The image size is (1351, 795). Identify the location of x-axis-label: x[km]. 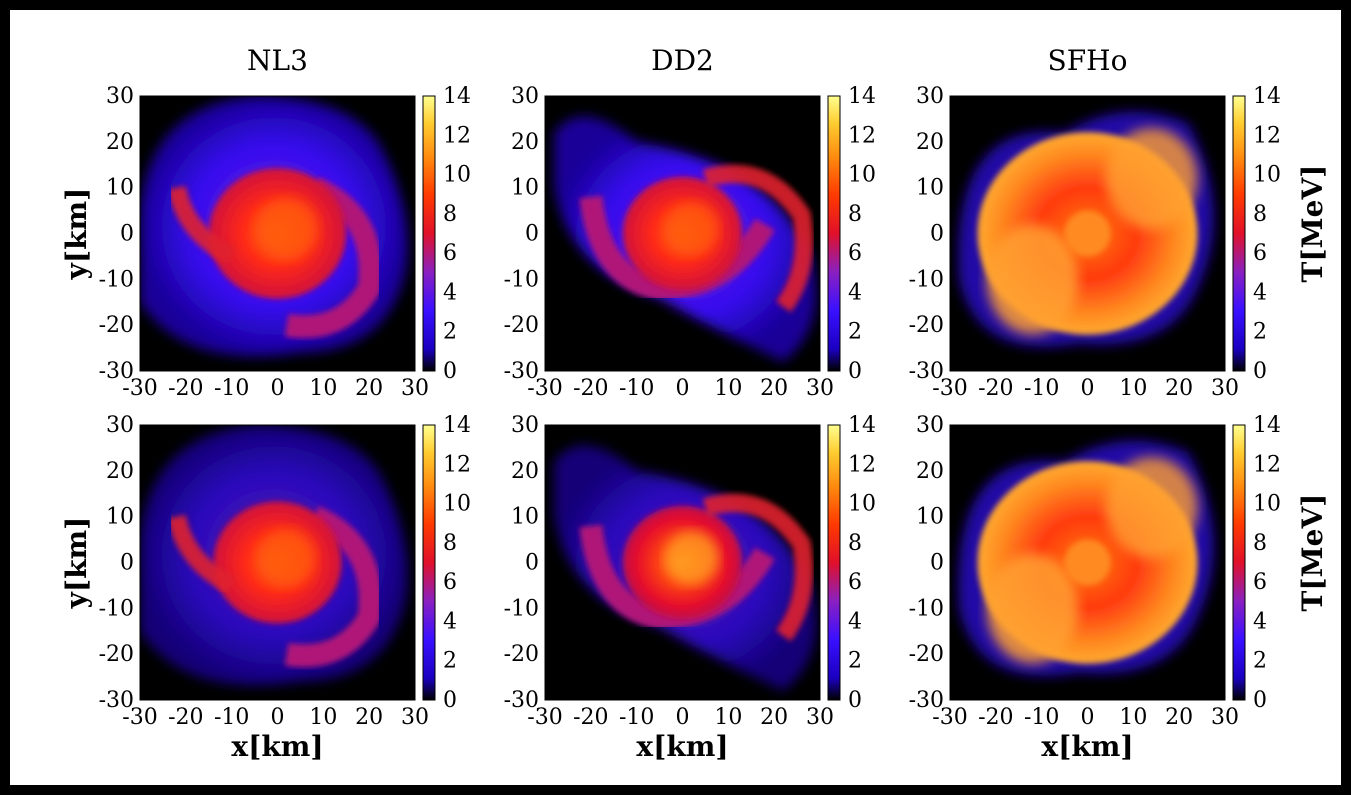
(277, 746).